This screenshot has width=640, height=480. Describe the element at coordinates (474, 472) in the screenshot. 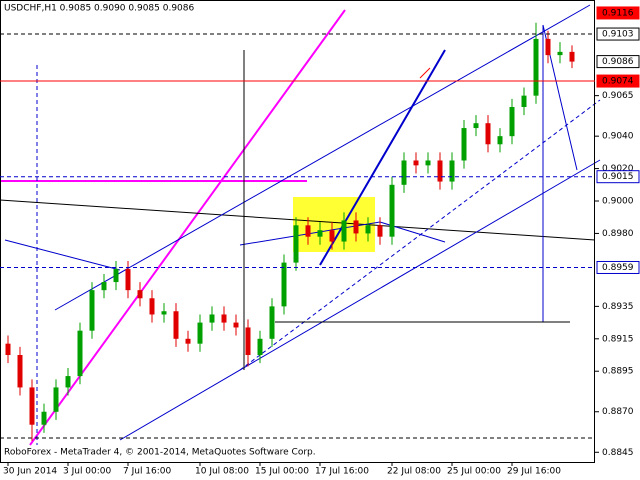

I see `x-tick-label: 25 Jul 00:00` at that location.